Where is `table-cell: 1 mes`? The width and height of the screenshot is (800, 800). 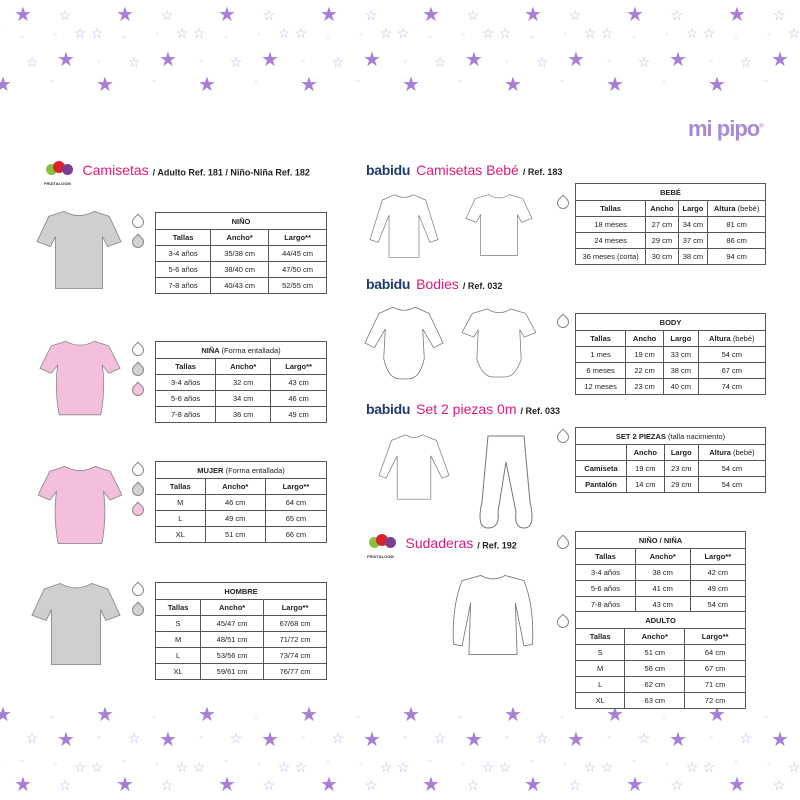
table-cell: 1 mes is located at coordinates (600, 354).